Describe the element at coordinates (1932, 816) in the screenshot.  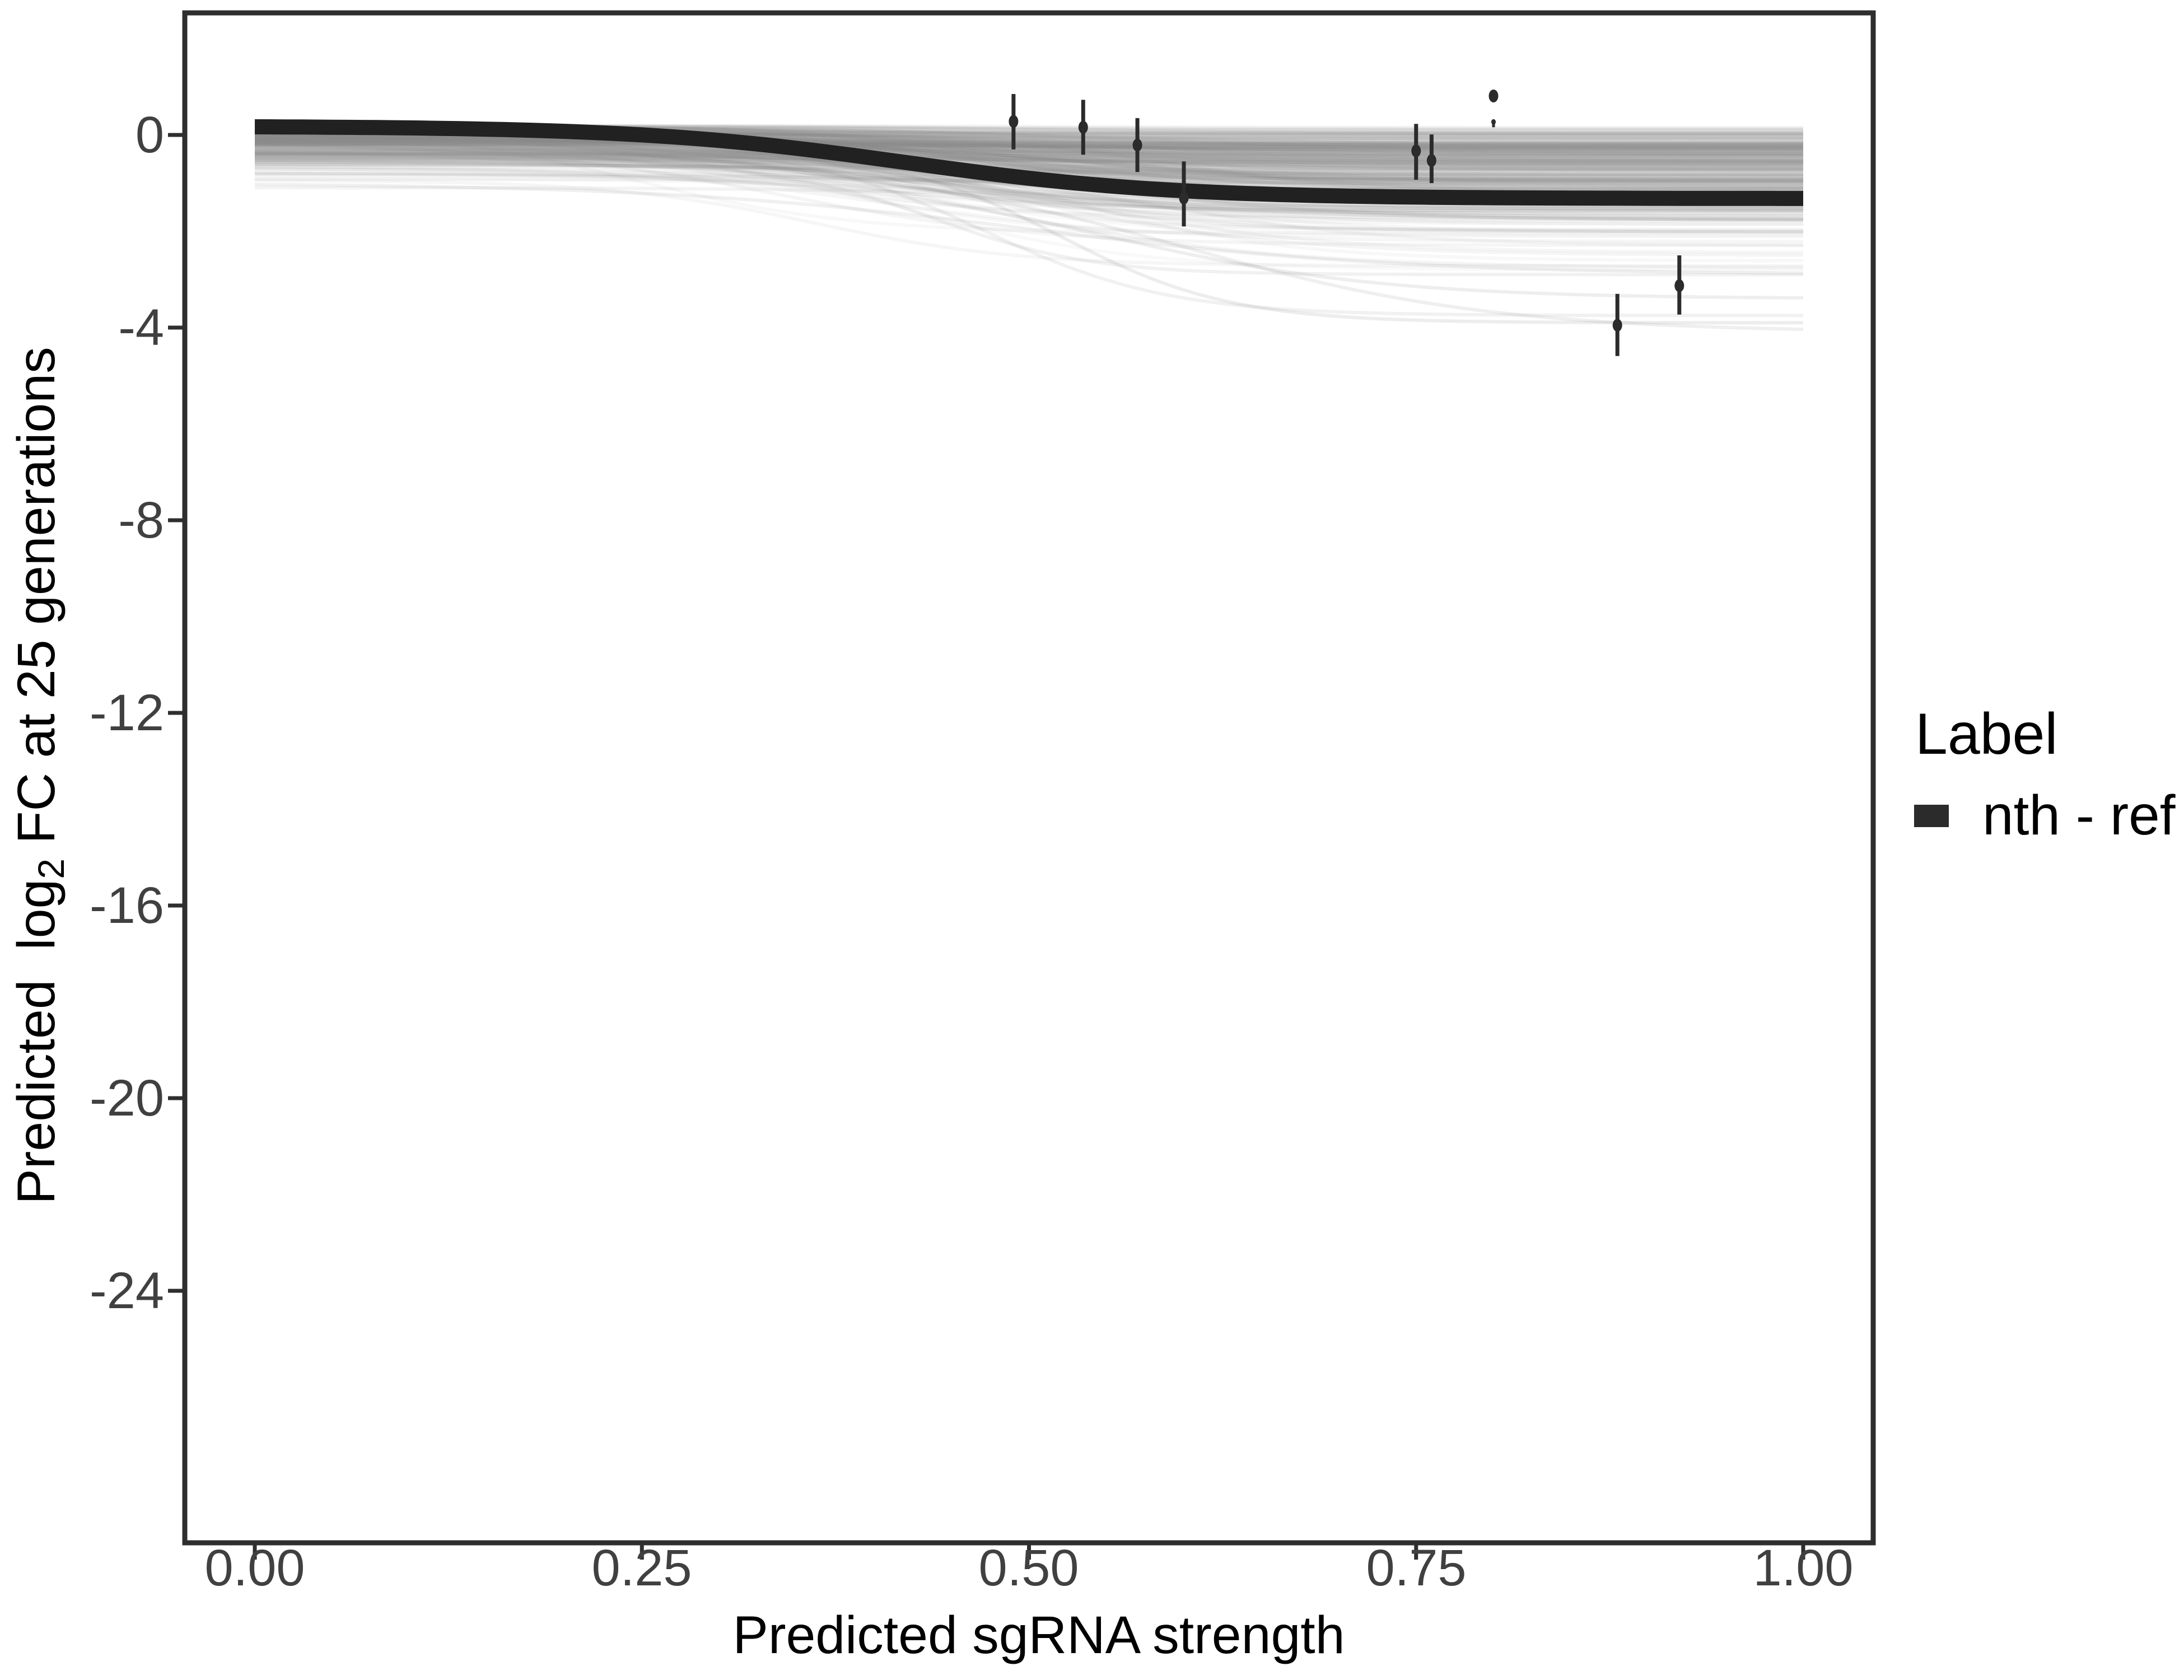
I see `legend-key-swatch` at that location.